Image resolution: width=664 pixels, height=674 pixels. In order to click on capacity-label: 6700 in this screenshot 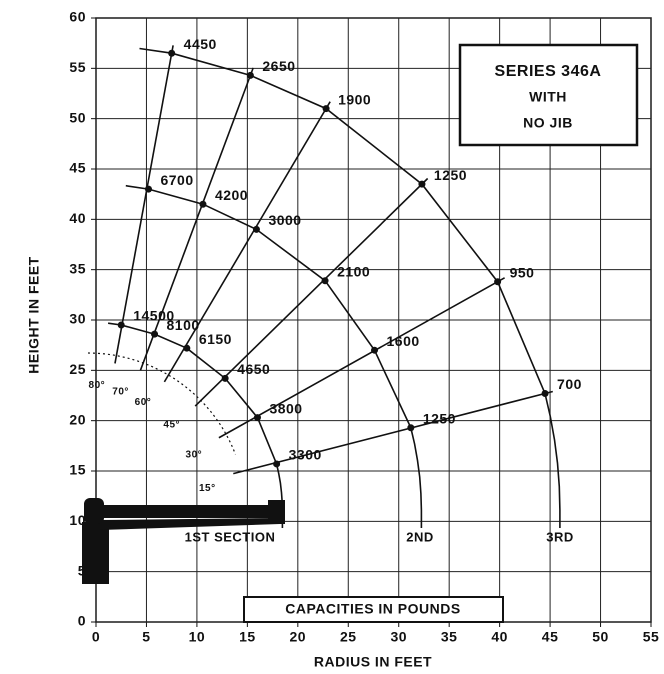, I will do `click(176, 180)`.